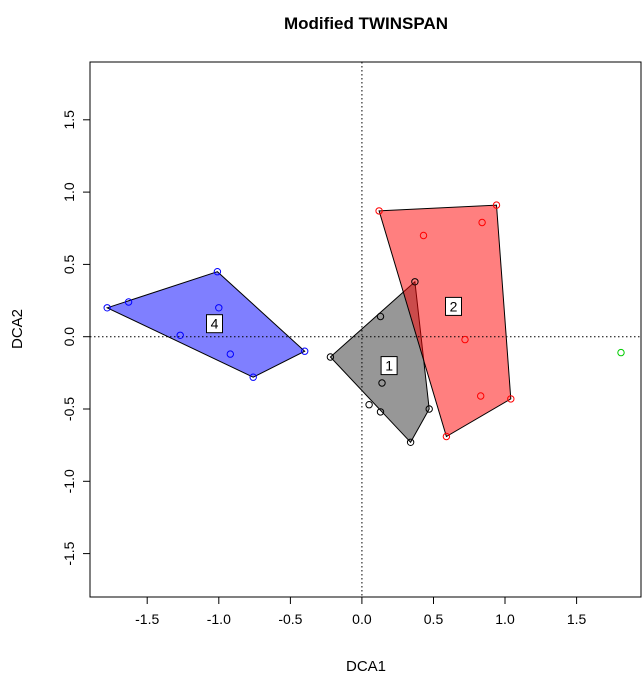  I want to click on group-label-text-4: 4, so click(215, 324).